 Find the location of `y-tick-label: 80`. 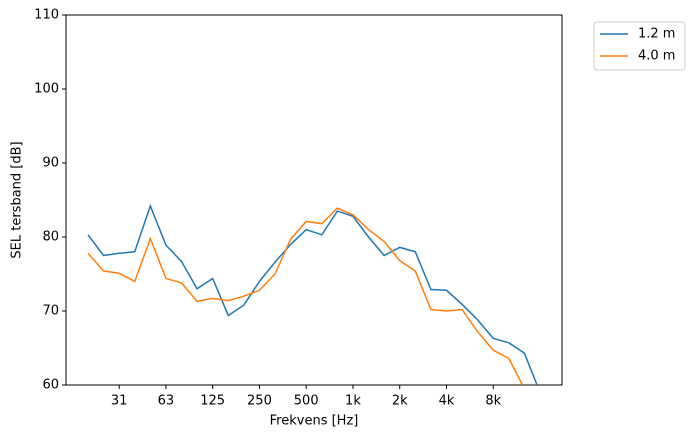

y-tick-label: 80 is located at coordinates (50, 237).